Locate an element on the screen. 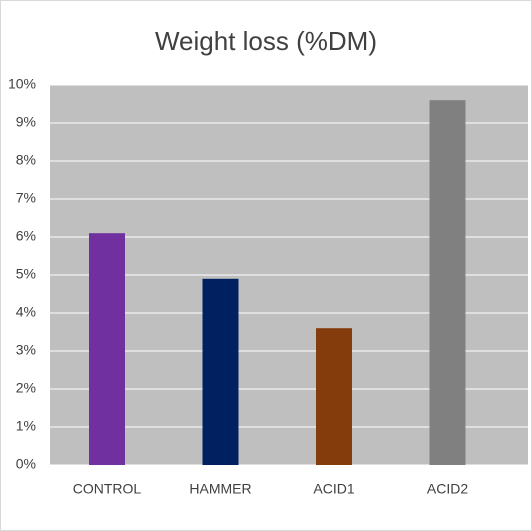 The height and width of the screenshot is (531, 532). y-tick-label: 7% is located at coordinates (26, 198).